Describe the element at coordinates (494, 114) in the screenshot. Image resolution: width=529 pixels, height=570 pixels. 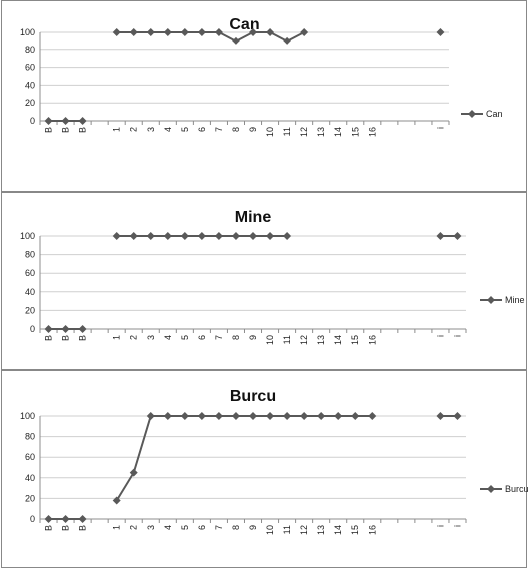
I see `legend-label: Can` at that location.